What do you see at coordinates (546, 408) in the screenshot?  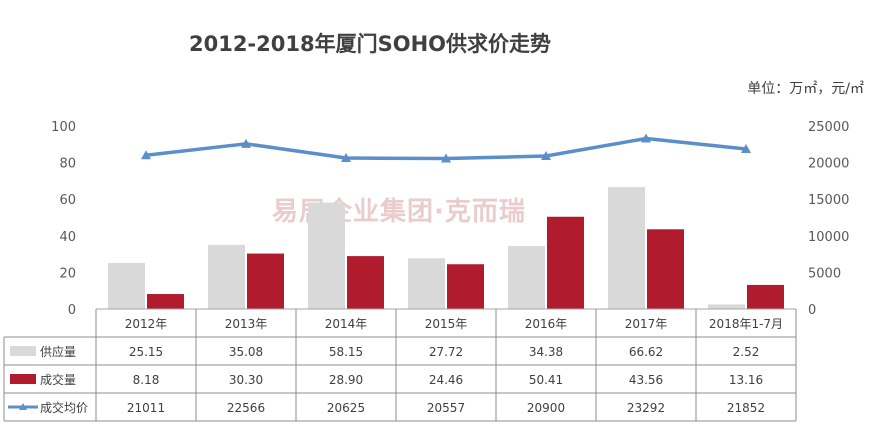 I see `table-cell-value: 20900` at bounding box center [546, 408].